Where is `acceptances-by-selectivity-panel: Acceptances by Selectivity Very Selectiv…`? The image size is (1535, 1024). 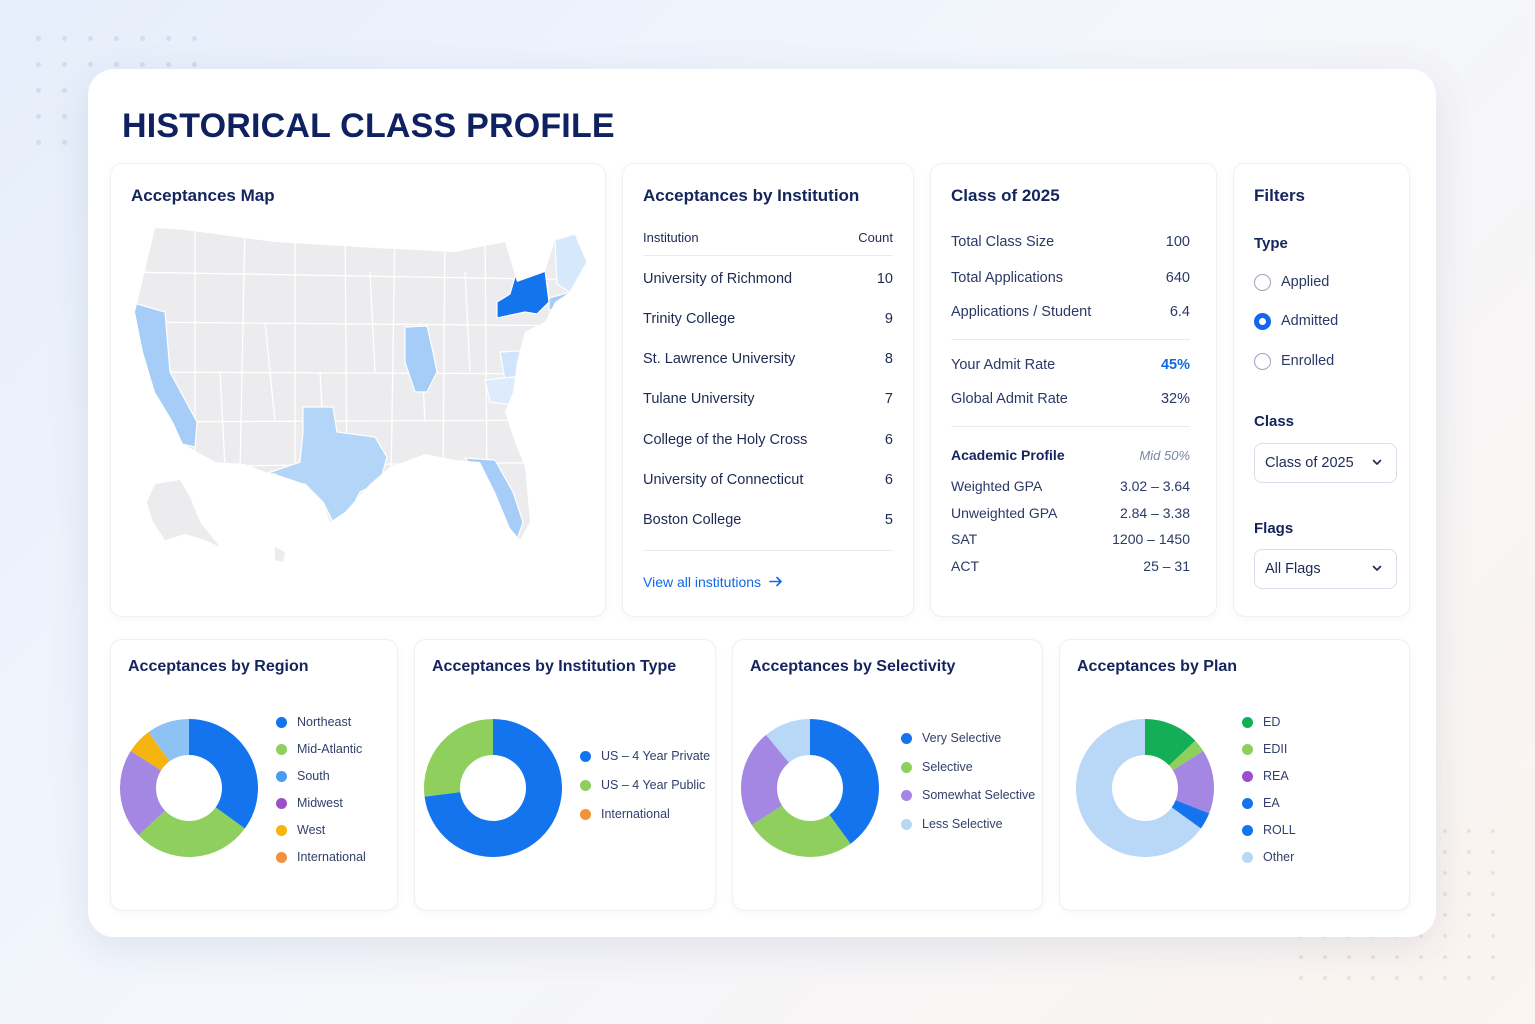
acceptances-by-selectivity-panel: Acceptances by Selectivity Very Selectiv… is located at coordinates (887, 775).